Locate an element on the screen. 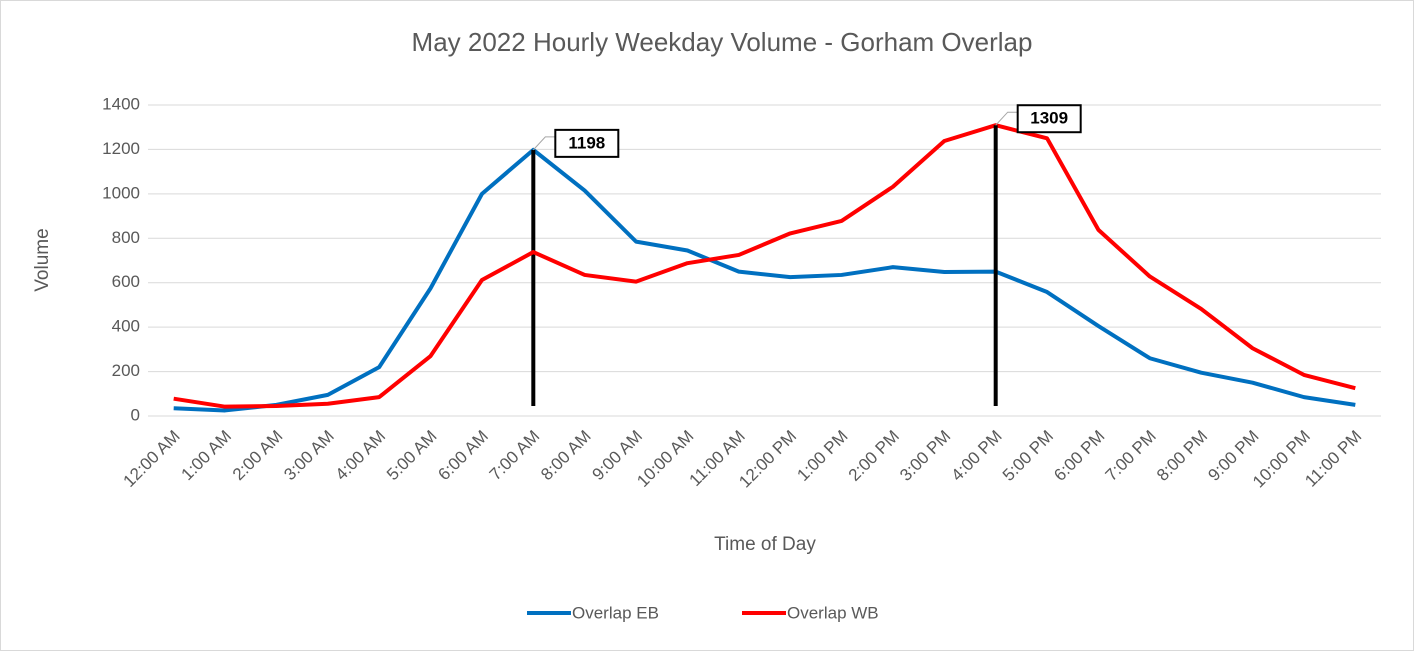 This screenshot has height=651, width=1414. legend-label: Overlap WB is located at coordinates (833, 612).